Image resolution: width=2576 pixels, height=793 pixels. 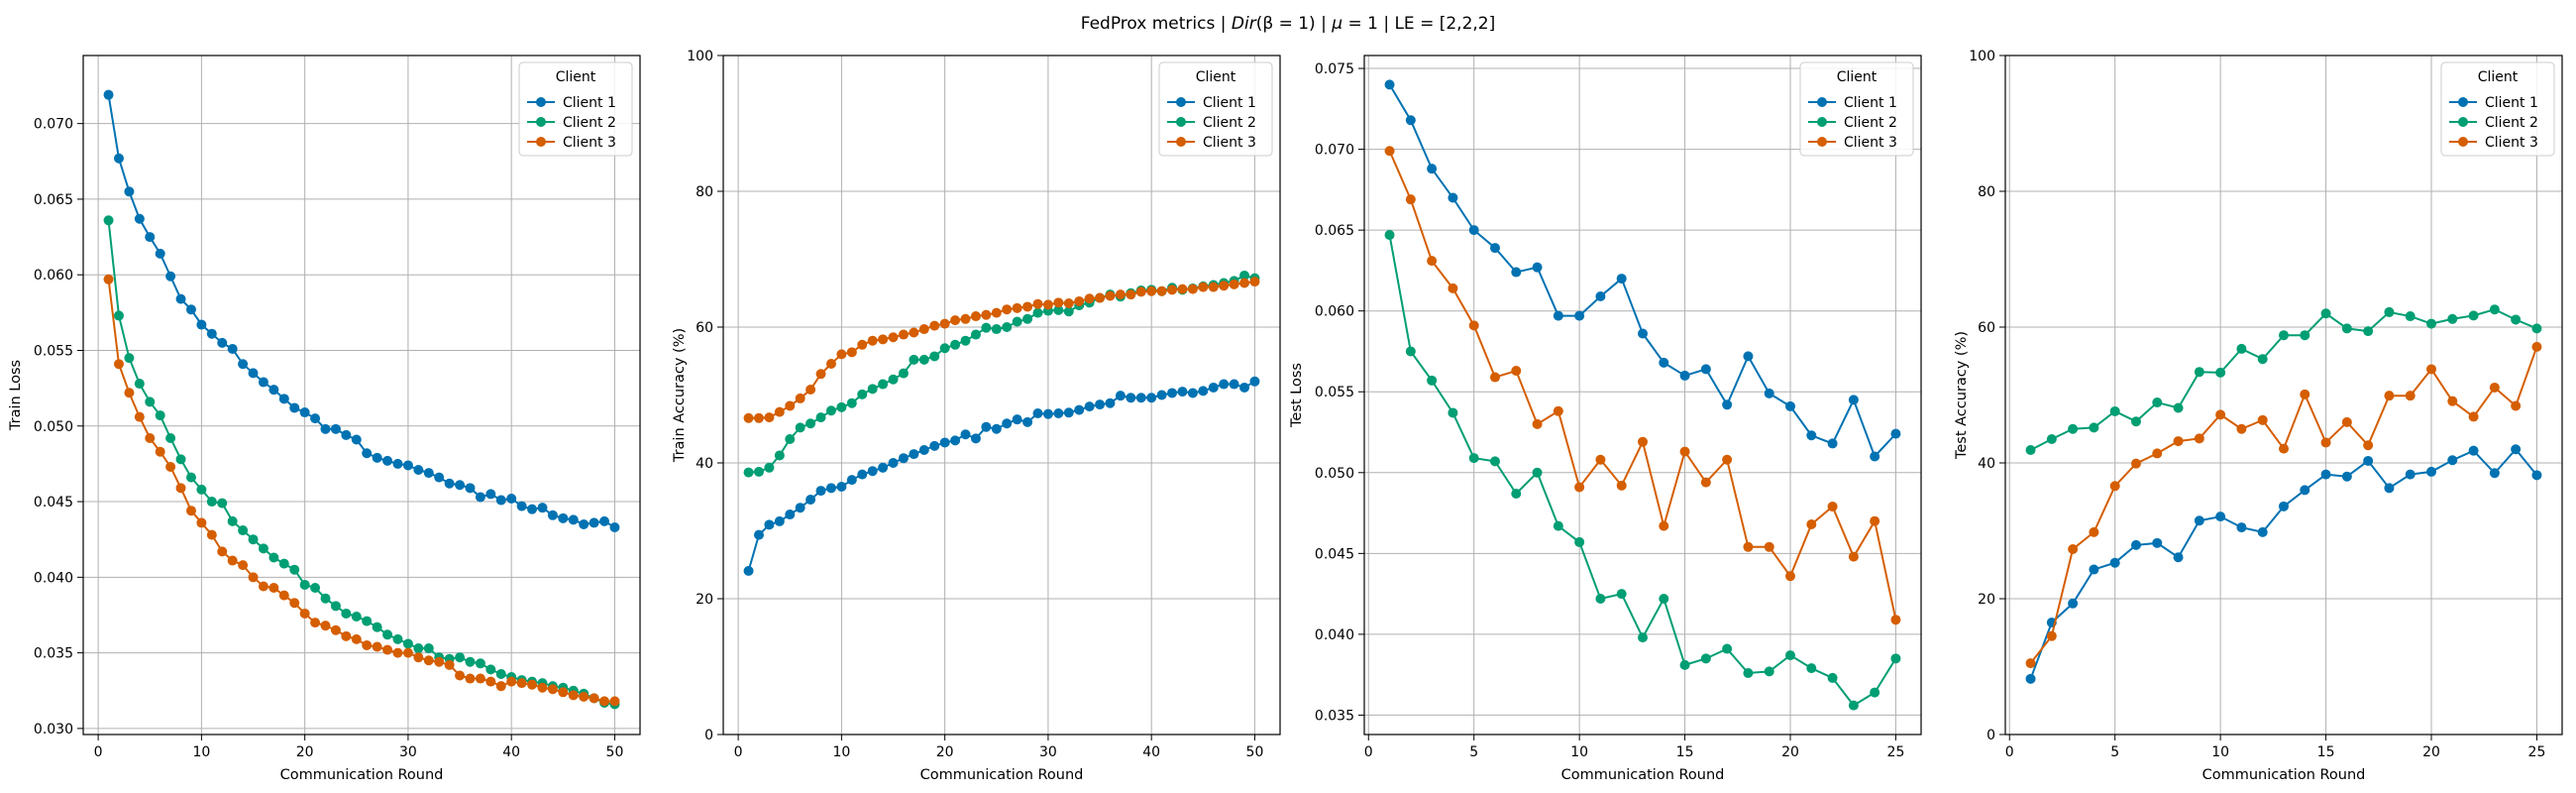 What do you see at coordinates (2009, 752) in the screenshot?
I see `x-tick-label: 0` at bounding box center [2009, 752].